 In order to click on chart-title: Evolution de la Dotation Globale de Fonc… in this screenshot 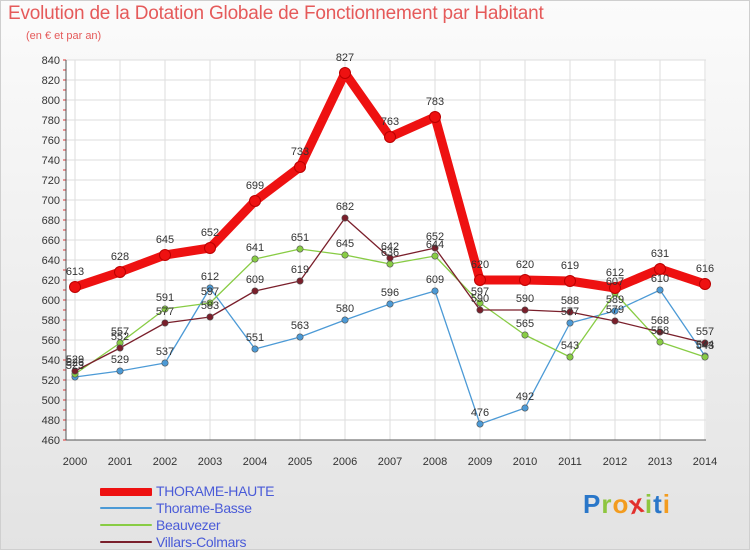, I will do `click(276, 13)`.